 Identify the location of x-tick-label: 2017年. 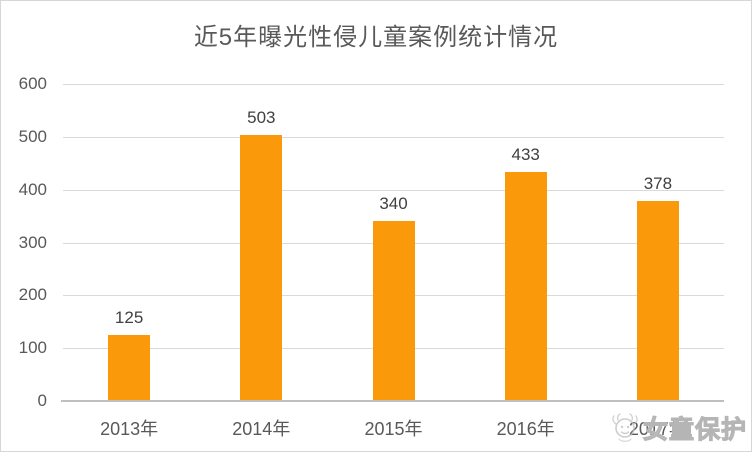
(657, 429).